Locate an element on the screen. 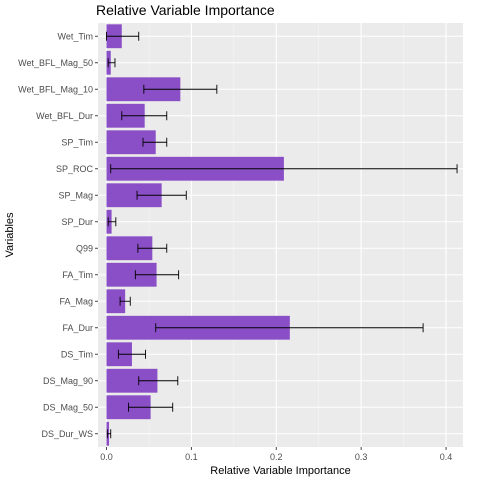  x-axis-title: Relative Variable Importance is located at coordinates (280, 471).